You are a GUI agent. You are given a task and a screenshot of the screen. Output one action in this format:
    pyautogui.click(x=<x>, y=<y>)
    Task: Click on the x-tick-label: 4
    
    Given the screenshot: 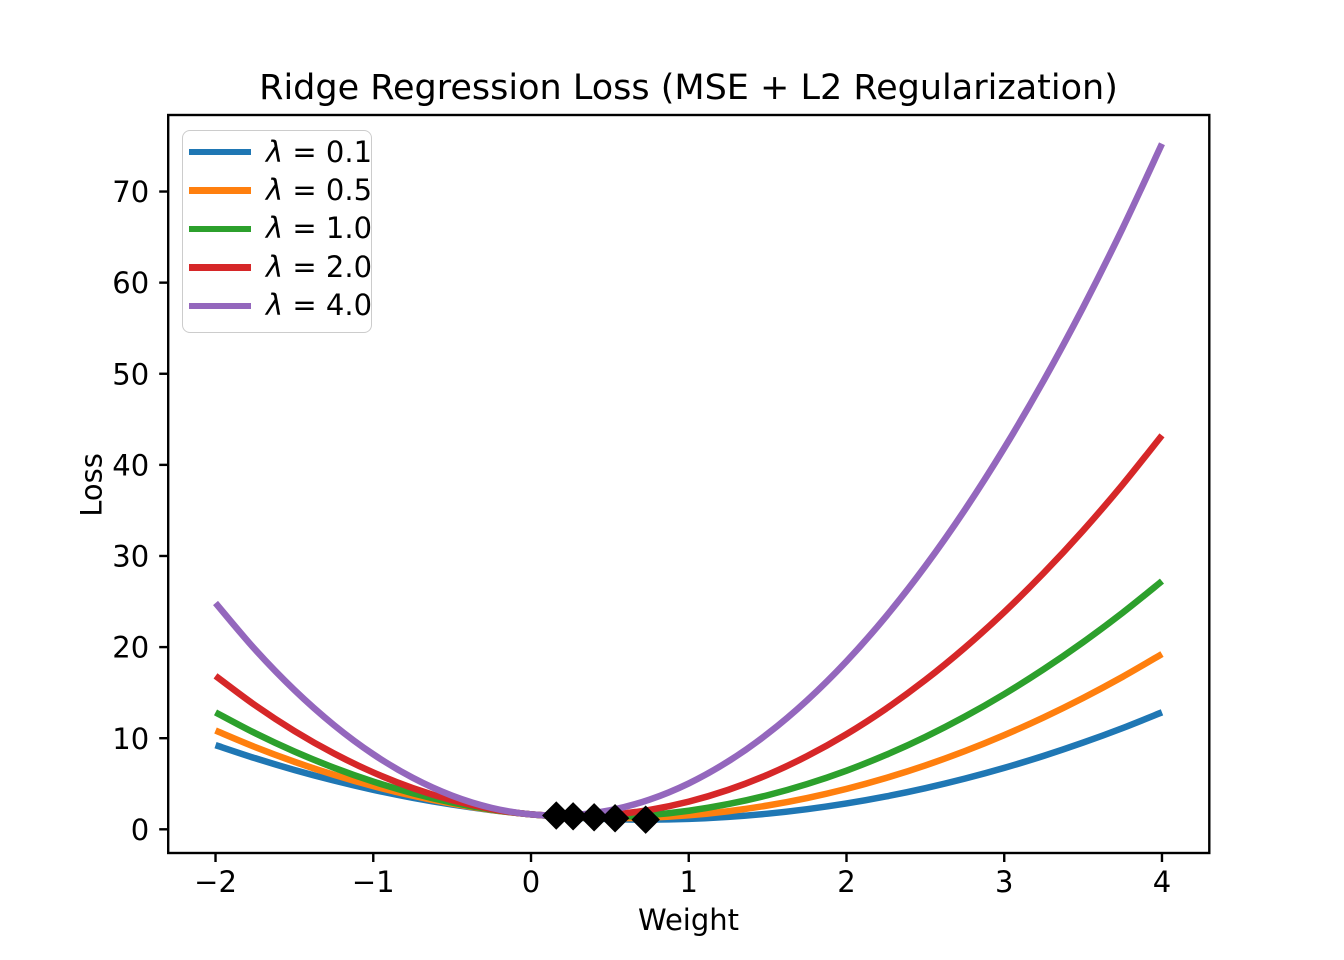 What is the action you would take?
    pyautogui.click(x=1162, y=882)
    